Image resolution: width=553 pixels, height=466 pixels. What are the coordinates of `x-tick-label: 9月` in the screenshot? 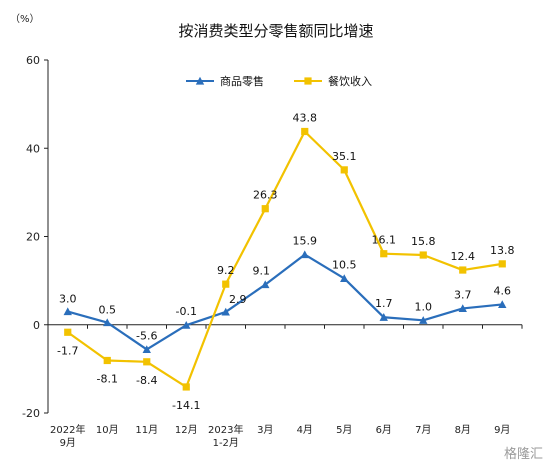 It's located at (502, 430).